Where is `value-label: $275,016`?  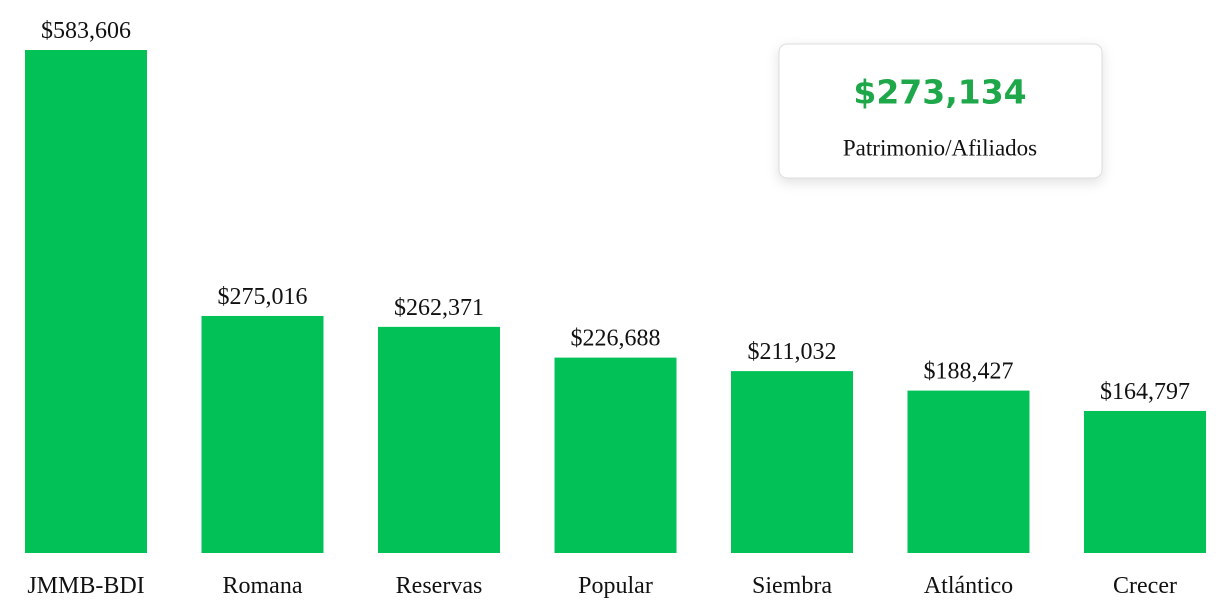
value-label: $275,016 is located at coordinates (263, 297).